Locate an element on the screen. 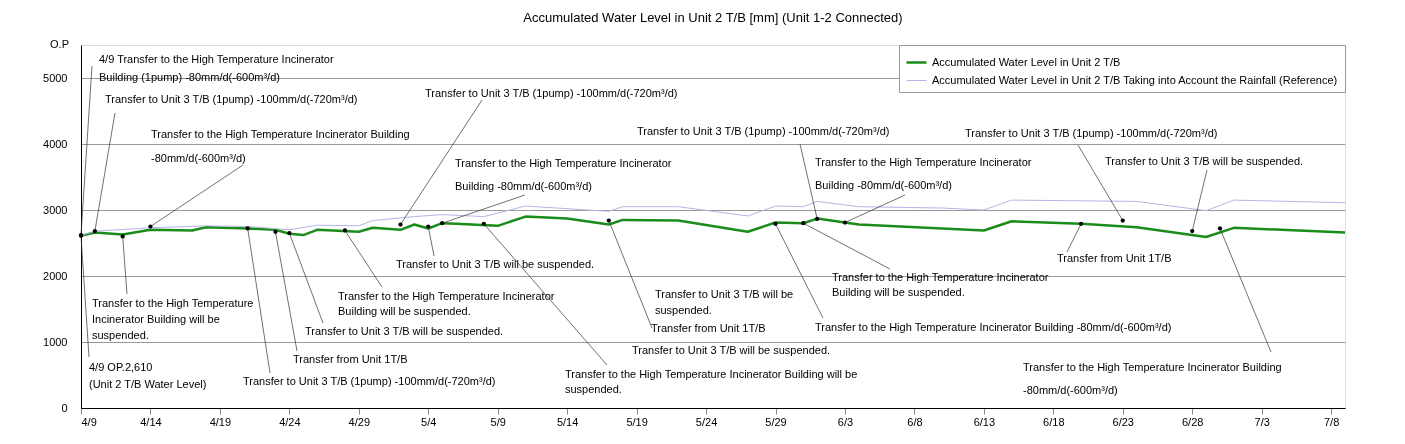  x-tick-label: 5/19 is located at coordinates (637, 421).